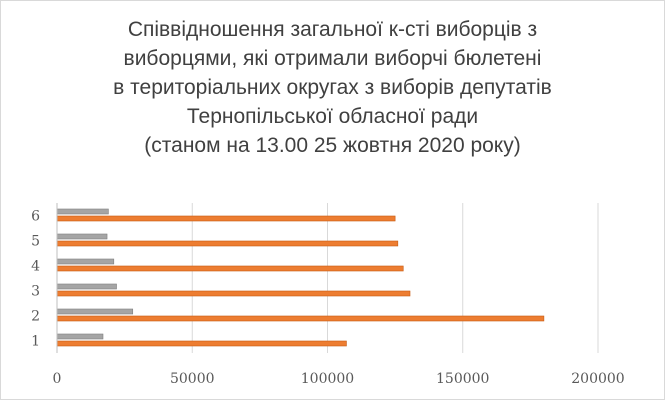  I want to click on y-tick-label: 2, so click(35, 317).